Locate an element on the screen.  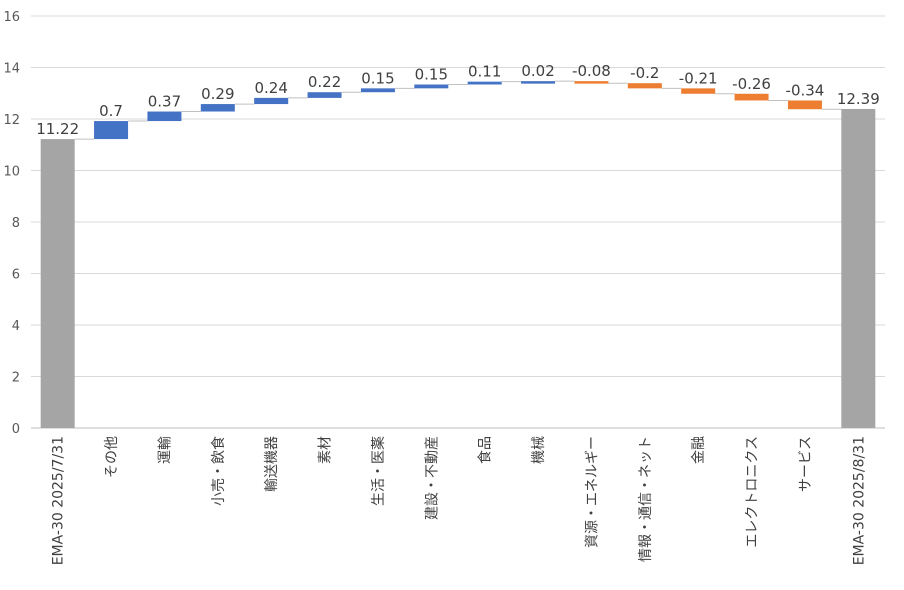
category-label: 食品 is located at coordinates (485, 450).